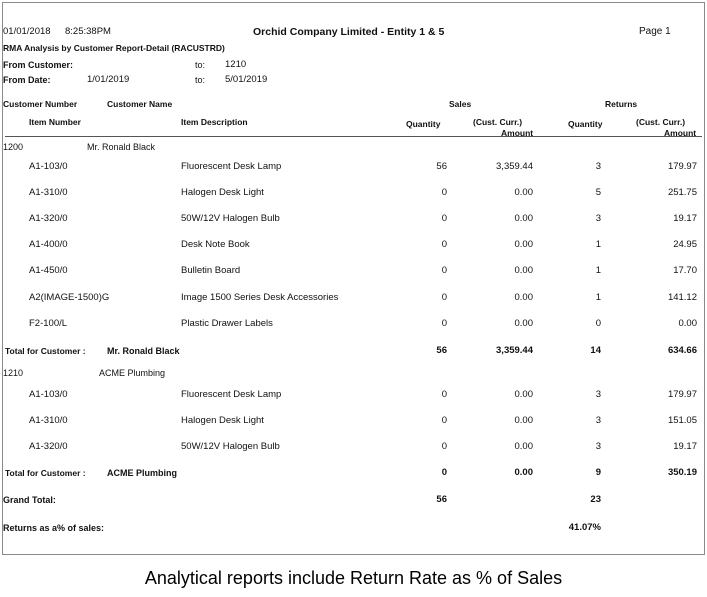  I want to click on returns-amount: 17.70, so click(685, 270).